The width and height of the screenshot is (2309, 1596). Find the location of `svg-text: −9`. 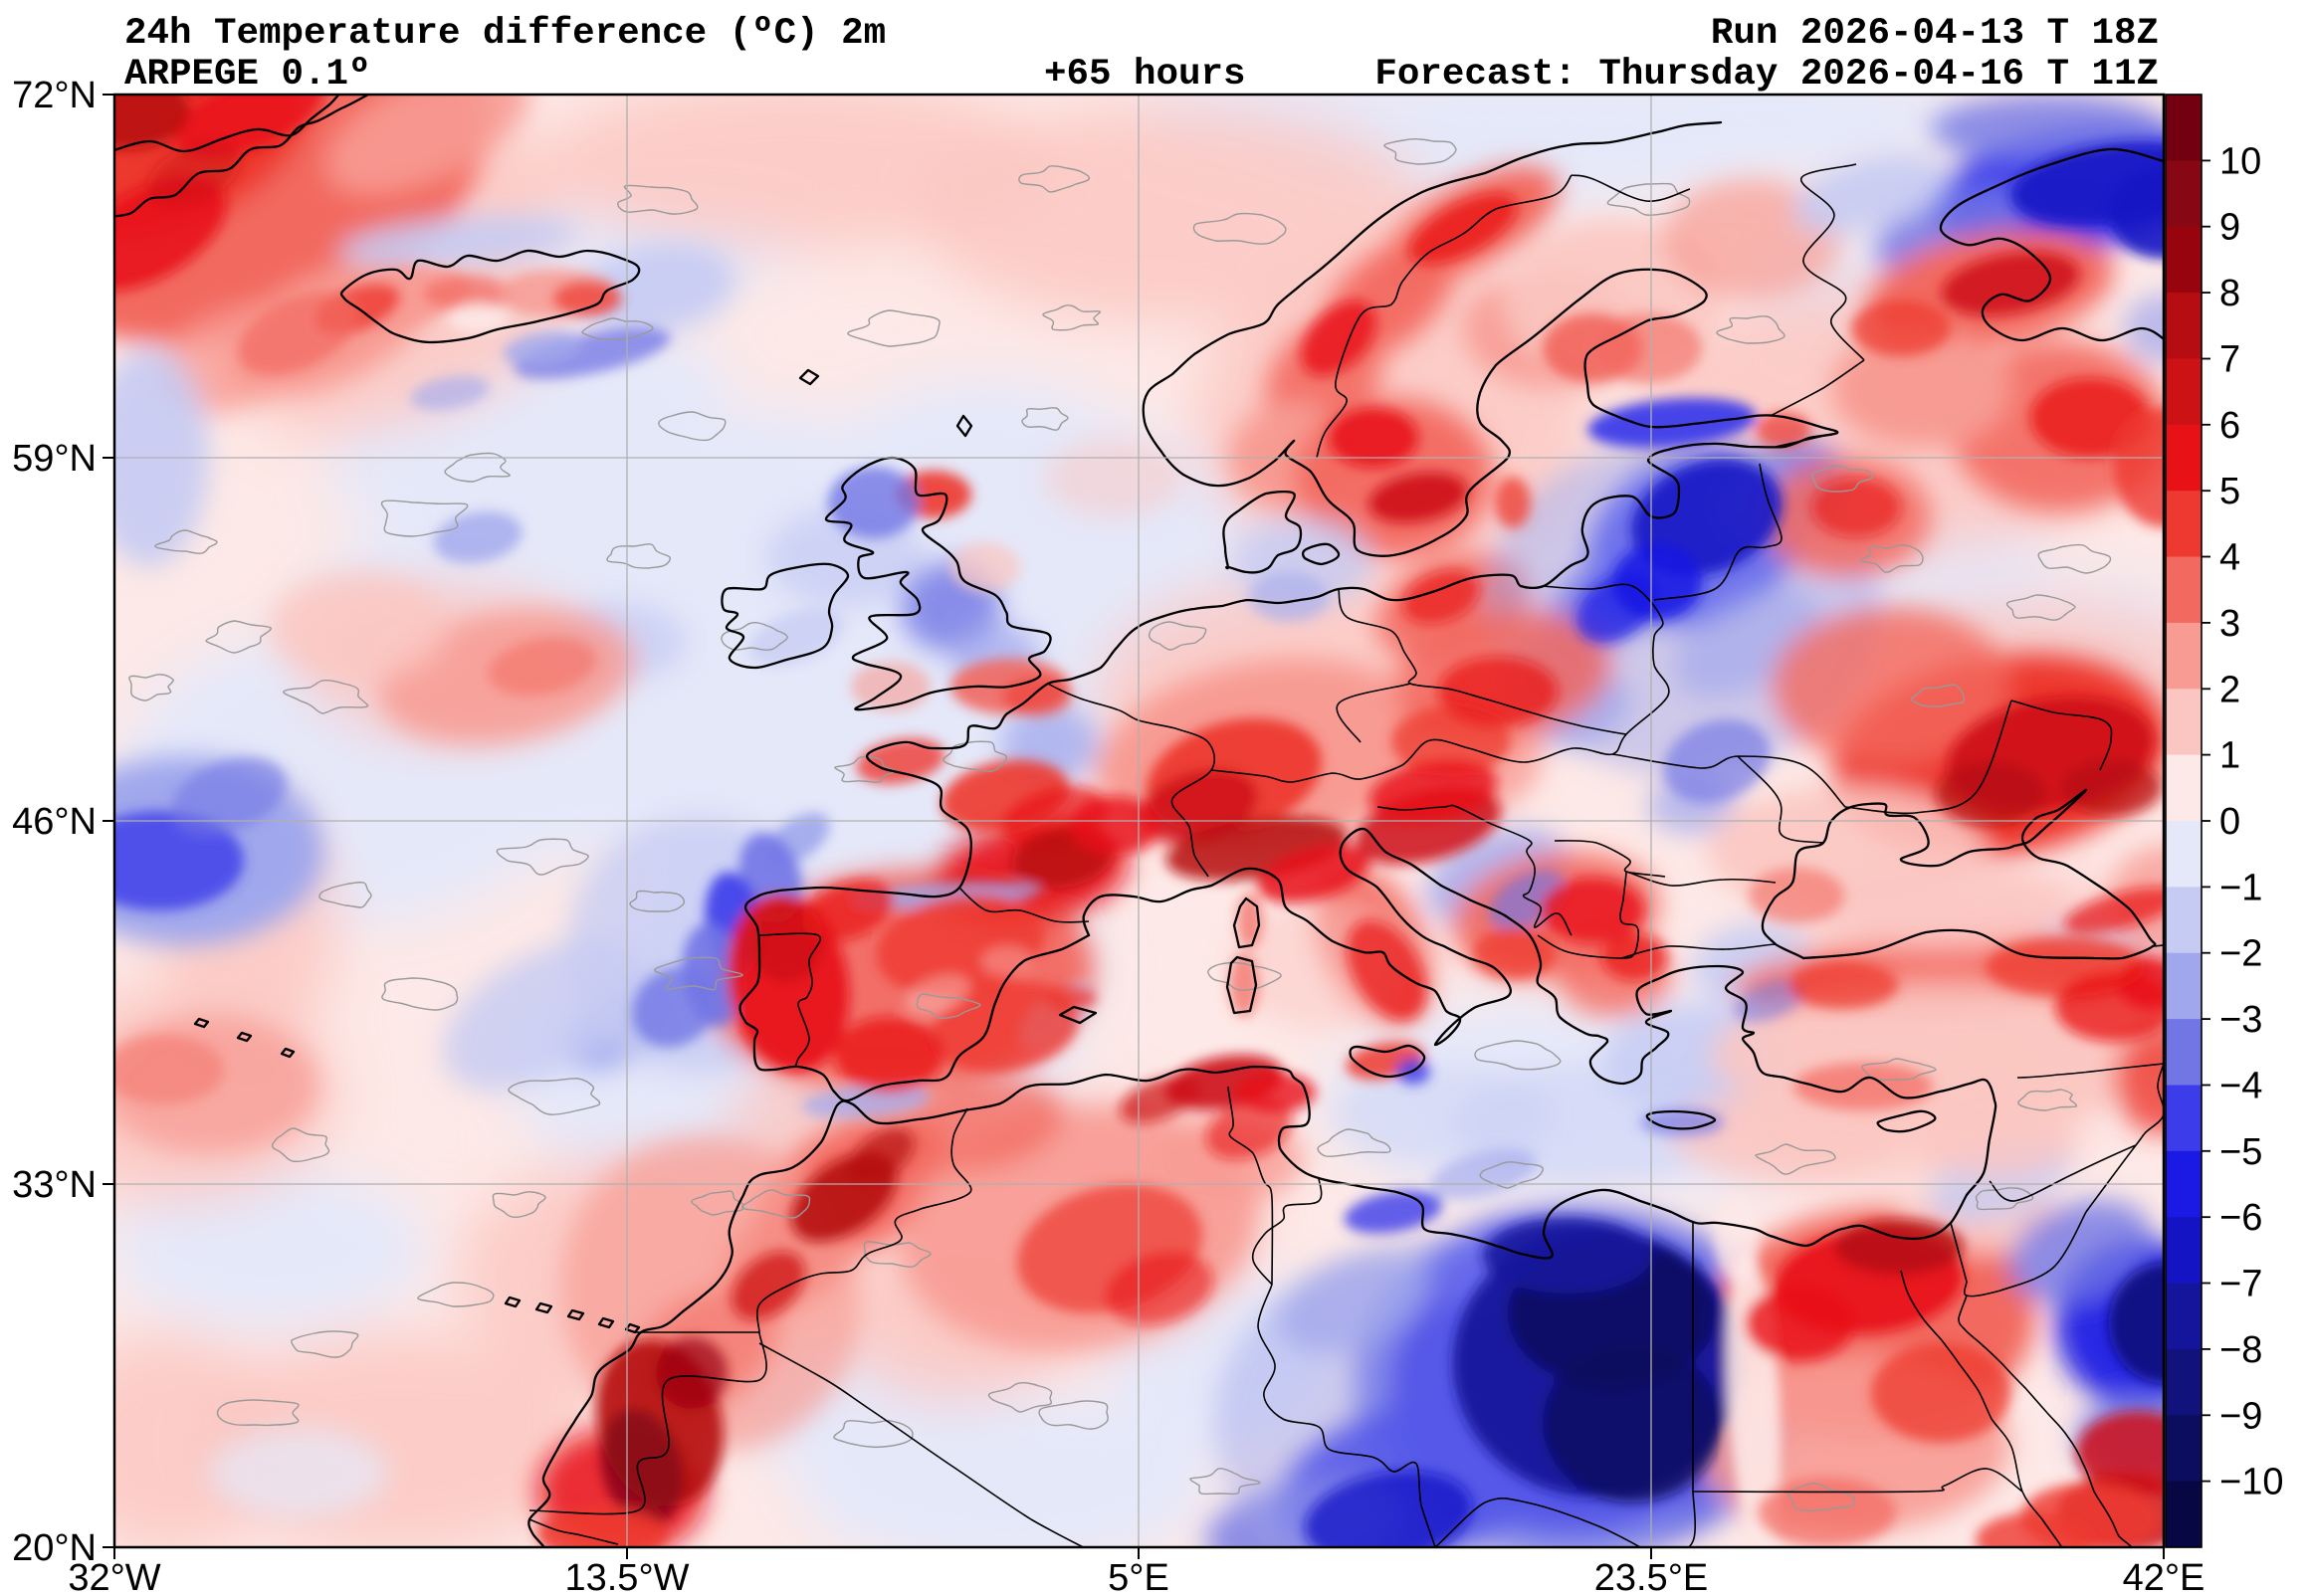

svg-text: −9 is located at coordinates (2240, 1416).